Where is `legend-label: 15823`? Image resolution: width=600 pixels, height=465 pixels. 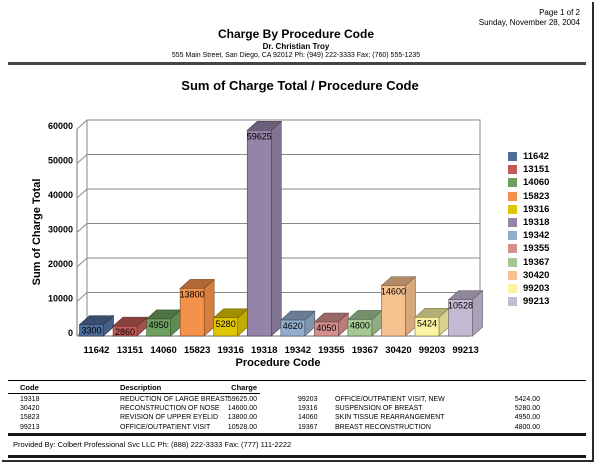
legend-label: 15823 is located at coordinates (536, 196).